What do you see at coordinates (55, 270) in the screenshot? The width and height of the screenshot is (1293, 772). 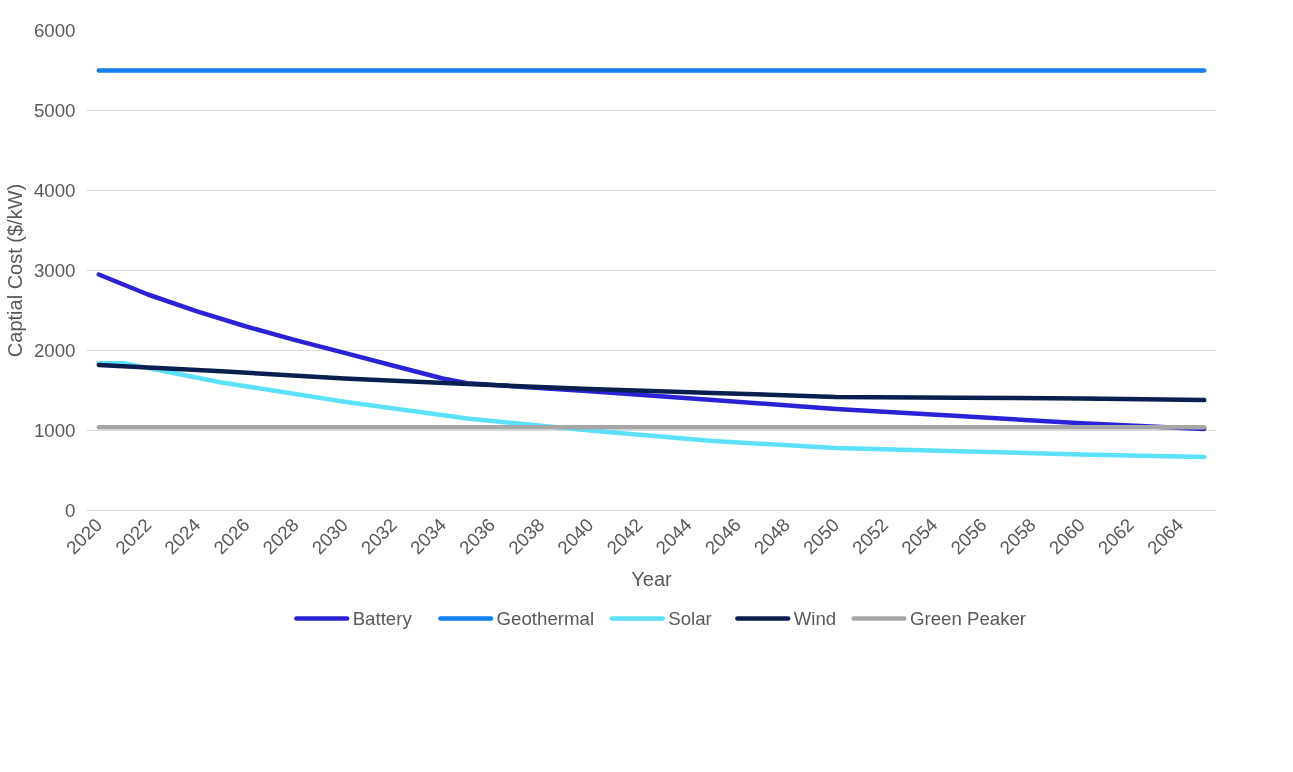 I see `y-tick-label: 3000` at bounding box center [55, 270].